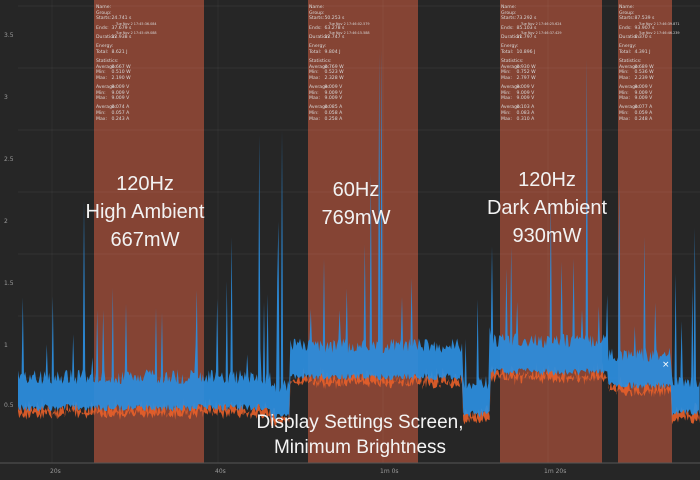 This screenshot has height=480, width=700. What do you see at coordinates (666, 365) in the screenshot?
I see `cursor-marker-icon: ×` at bounding box center [666, 365].